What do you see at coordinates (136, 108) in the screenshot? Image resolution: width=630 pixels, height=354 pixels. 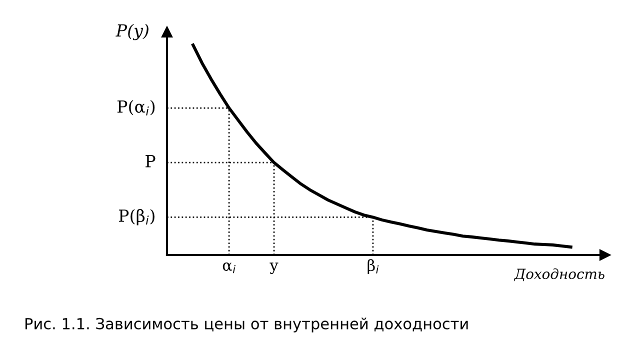 I see `ref-line-label: P(α$_{i}$)` at bounding box center [136, 108].